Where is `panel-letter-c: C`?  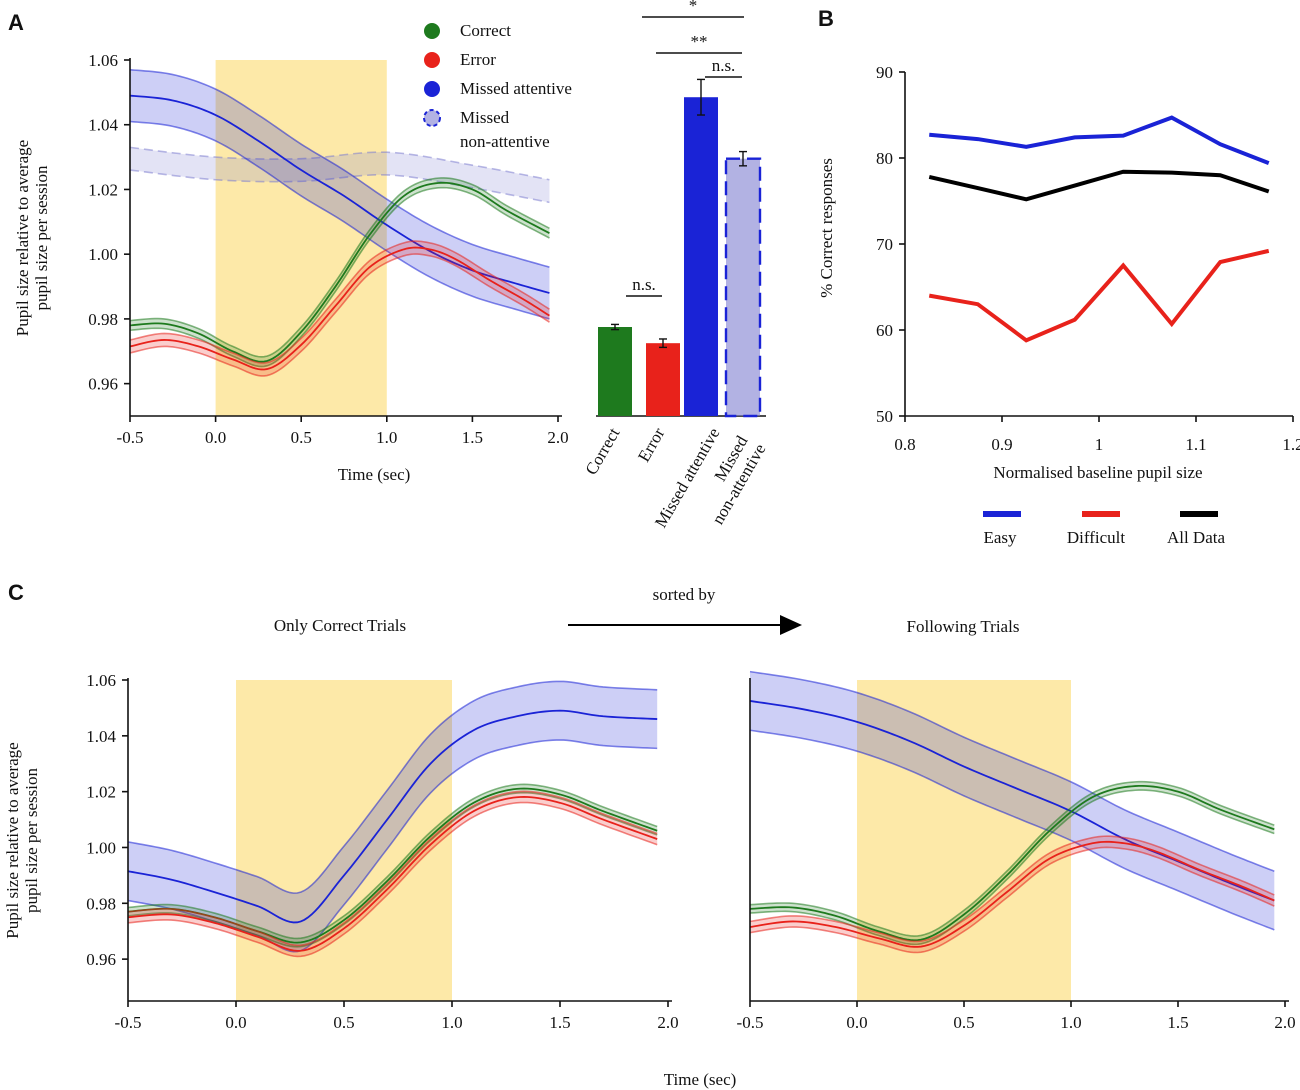
panel-letter-c: C is located at coordinates (16, 592).